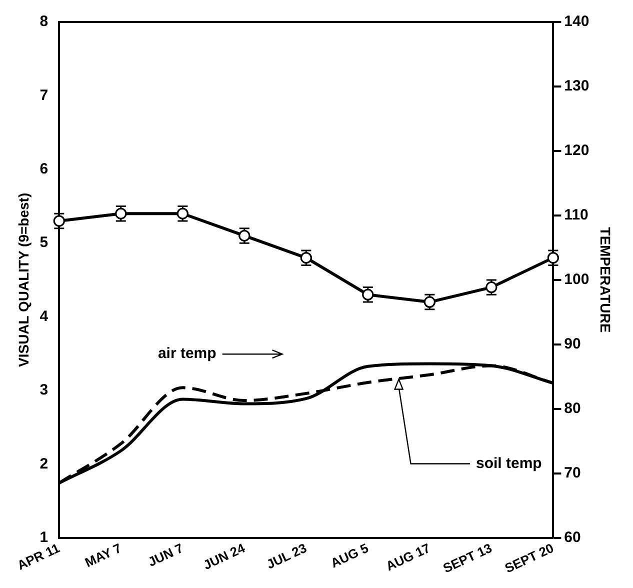 The width and height of the screenshot is (633, 588). Describe the element at coordinates (529, 558) in the screenshot. I see `x-tick-label: SEPT 20` at that location.